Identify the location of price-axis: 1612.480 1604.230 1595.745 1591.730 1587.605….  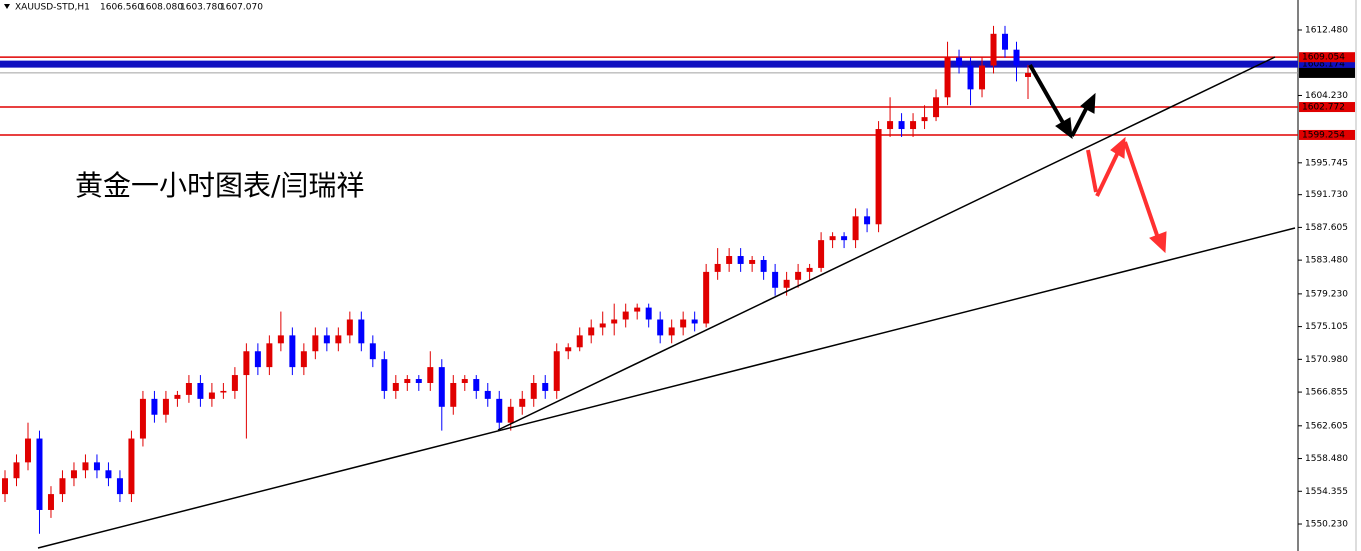
(1326, 277).